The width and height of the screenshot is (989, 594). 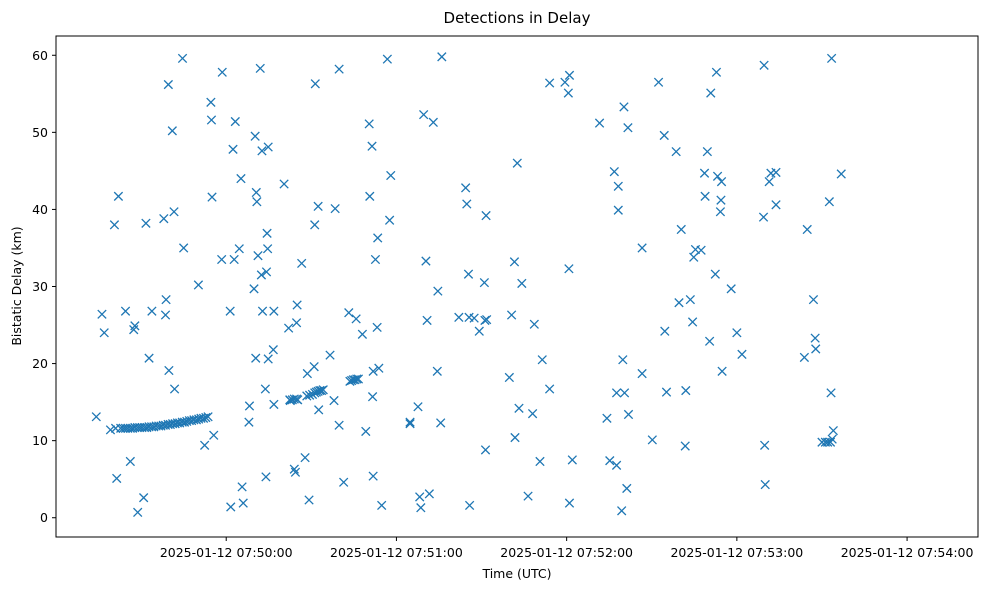 I want to click on x-tick-label: 2025-01-12 07:51:00, so click(x=396, y=552).